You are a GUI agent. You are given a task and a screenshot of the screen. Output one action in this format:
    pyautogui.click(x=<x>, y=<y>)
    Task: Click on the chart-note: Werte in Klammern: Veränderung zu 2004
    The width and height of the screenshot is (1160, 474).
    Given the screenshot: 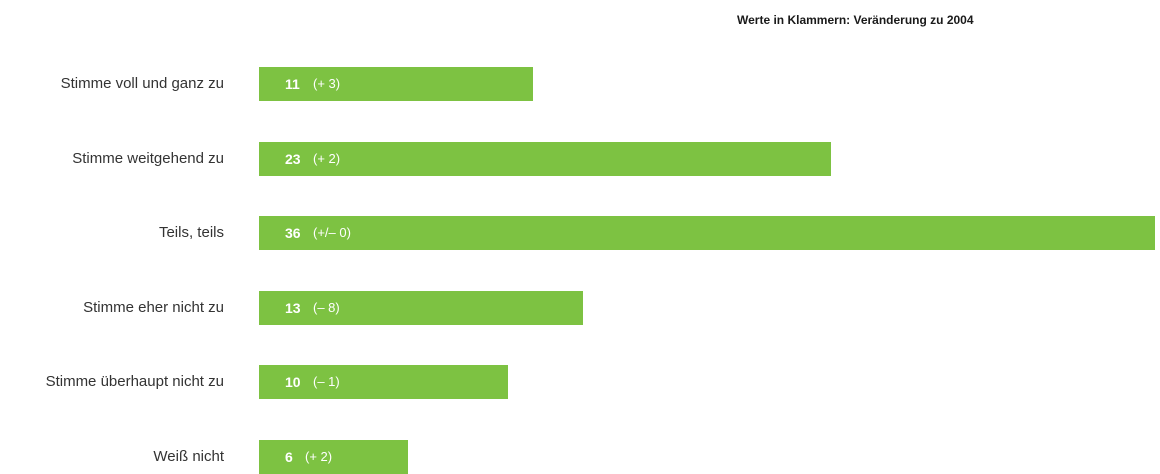 What is the action you would take?
    pyautogui.click(x=855, y=20)
    